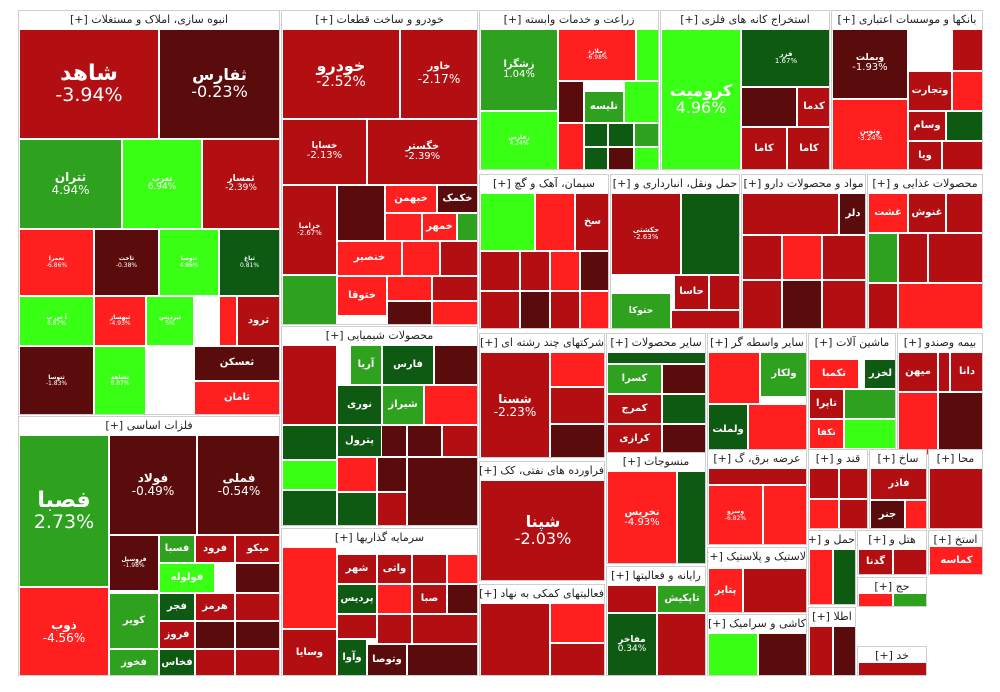 This screenshot has width=1000, height=692. What do you see at coordinates (215, 607) in the screenshot?
I see `stock-tile: هرمز` at bounding box center [215, 607].